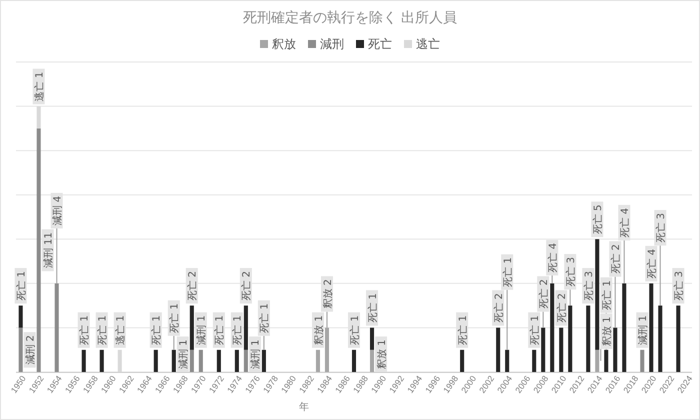 Image resolution: width=700 pixels, height=420 pixels. What do you see at coordinates (58, 211) in the screenshot?
I see `data-label: 減刑 4` at bounding box center [58, 211].